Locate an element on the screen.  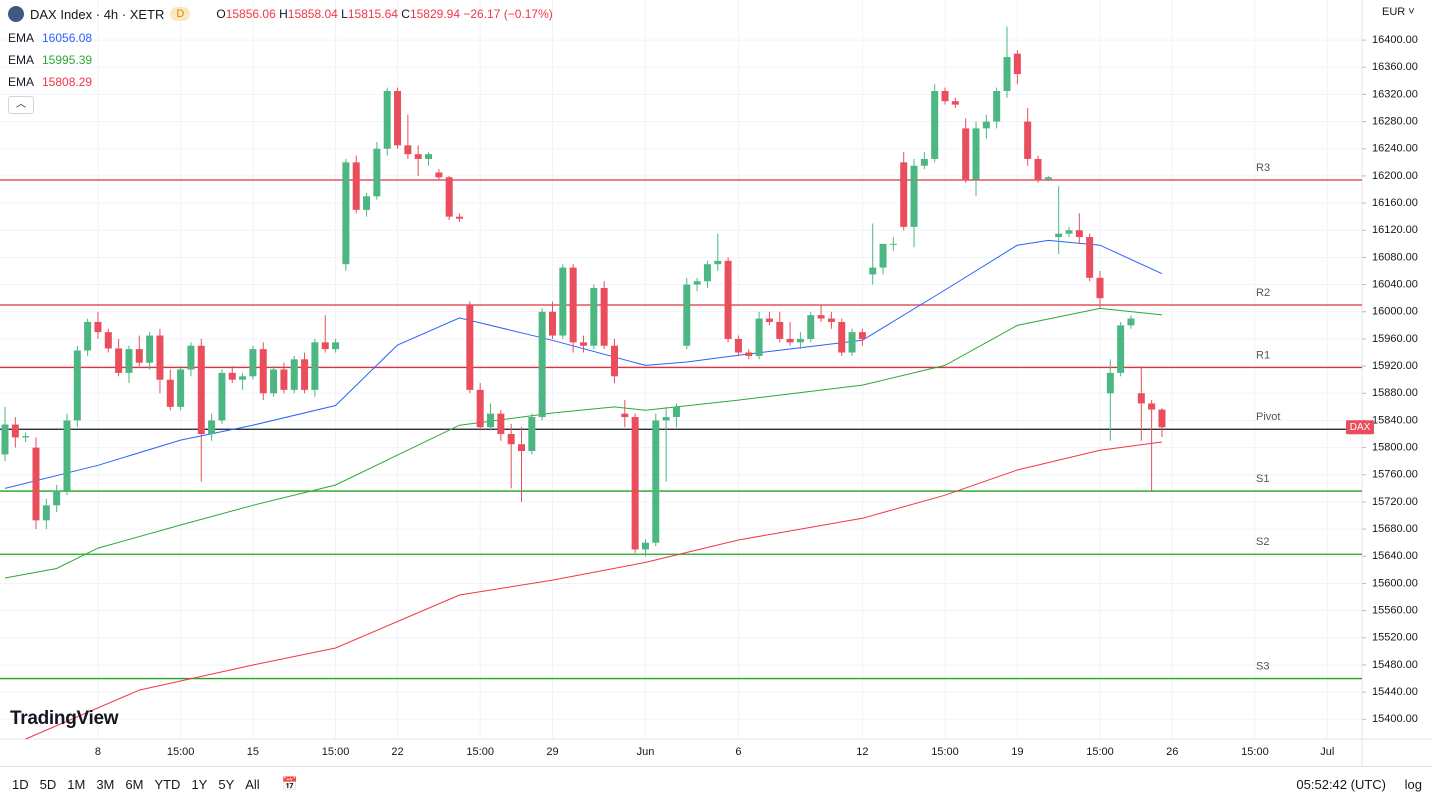
calendar-icon: 📅 is located at coordinates (289, 783).